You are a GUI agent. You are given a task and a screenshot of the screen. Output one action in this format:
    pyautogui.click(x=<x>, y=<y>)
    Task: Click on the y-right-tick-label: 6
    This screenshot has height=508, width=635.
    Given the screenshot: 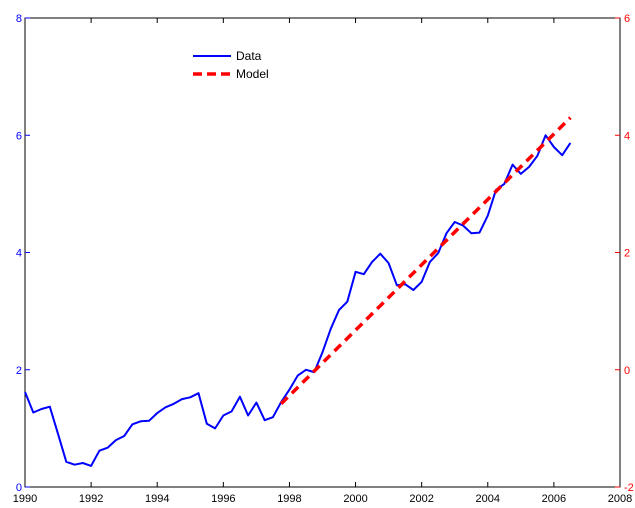 What is the action you would take?
    pyautogui.click(x=627, y=19)
    